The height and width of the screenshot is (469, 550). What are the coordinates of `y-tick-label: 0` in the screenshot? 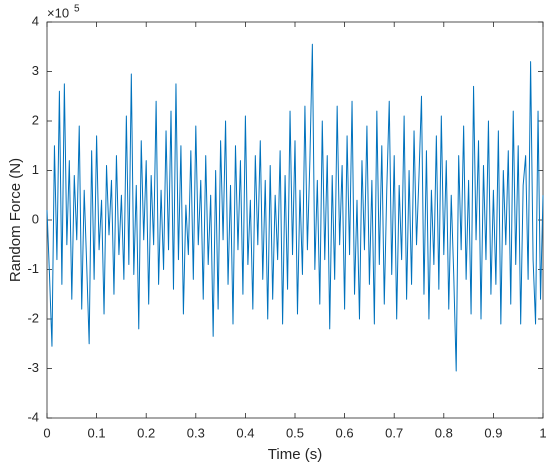 It's located at (35, 218).